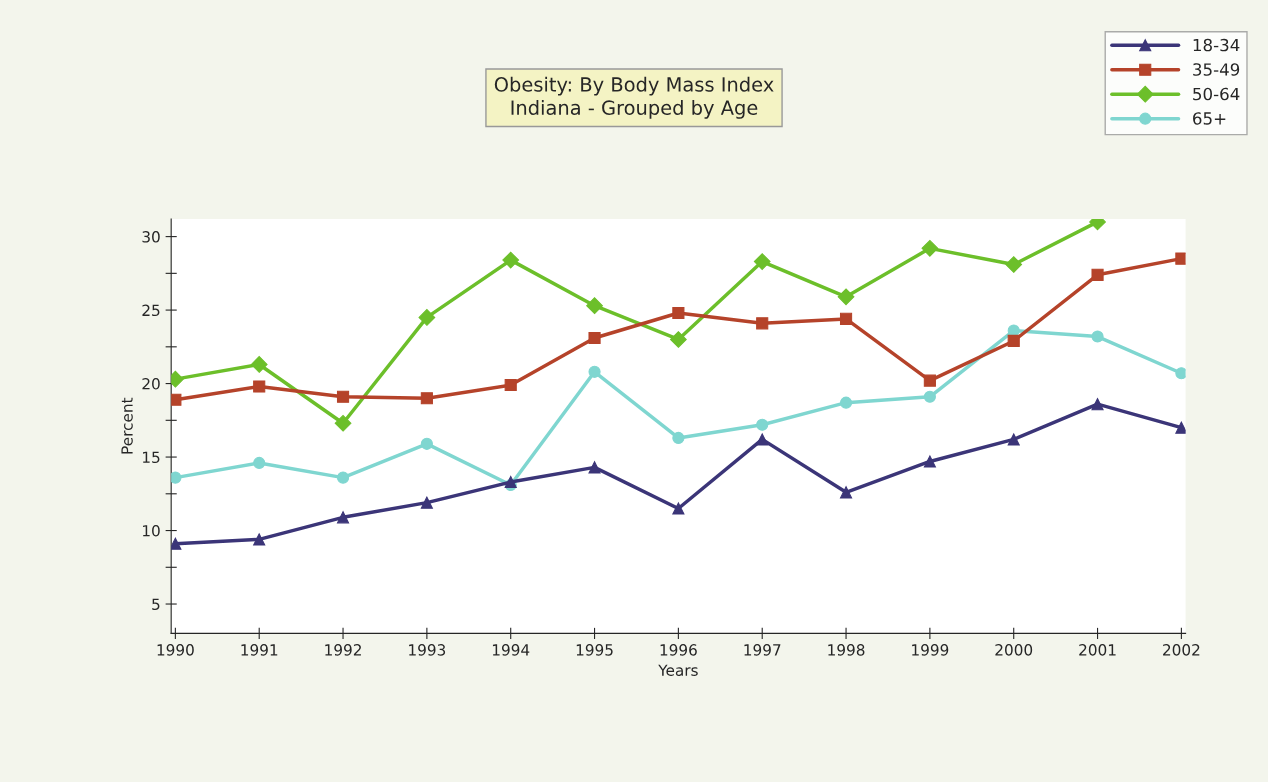 The height and width of the screenshot is (782, 1268). Describe the element at coordinates (1216, 69) in the screenshot. I see `legend-label: 35-49` at that location.